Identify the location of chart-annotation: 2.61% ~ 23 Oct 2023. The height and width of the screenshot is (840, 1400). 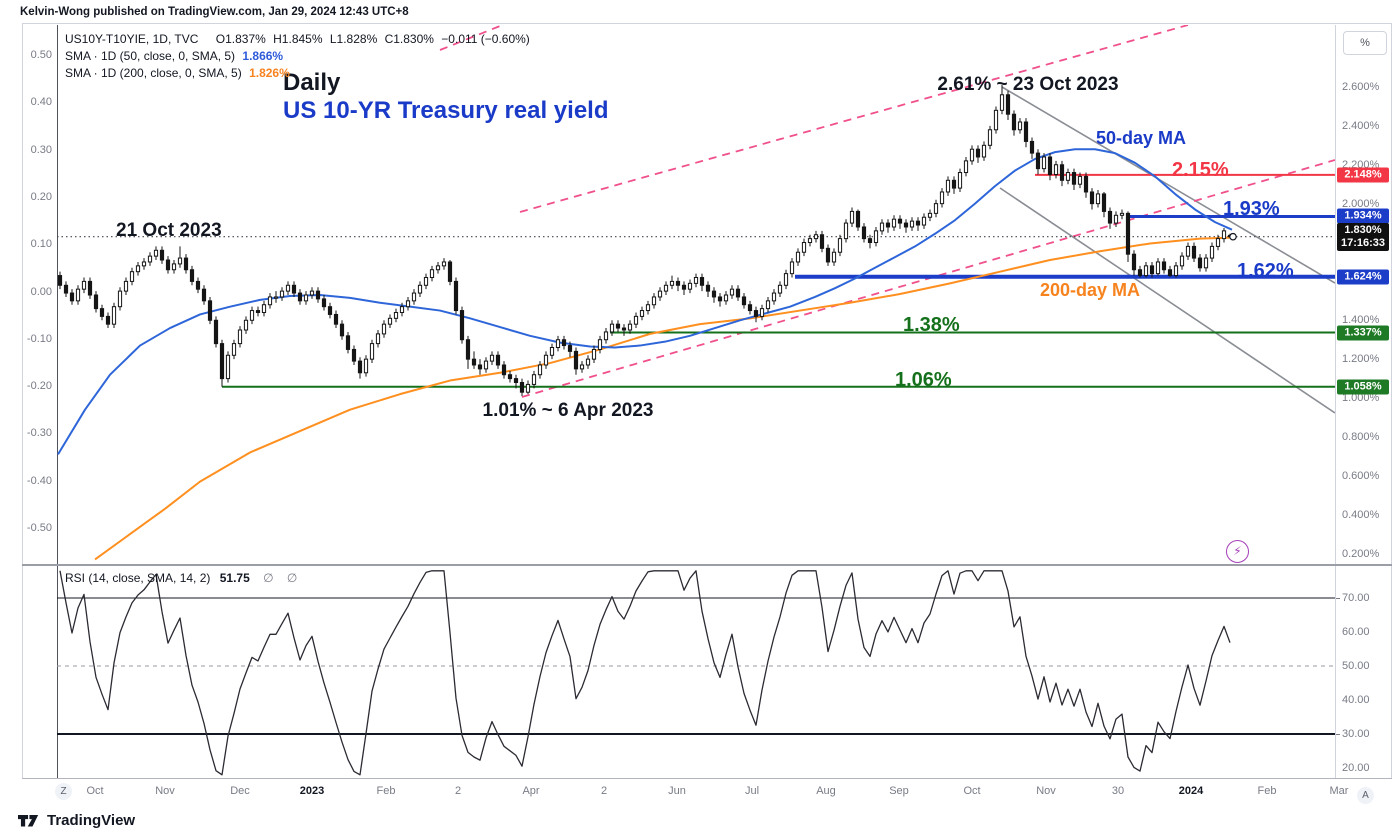
(1027, 84).